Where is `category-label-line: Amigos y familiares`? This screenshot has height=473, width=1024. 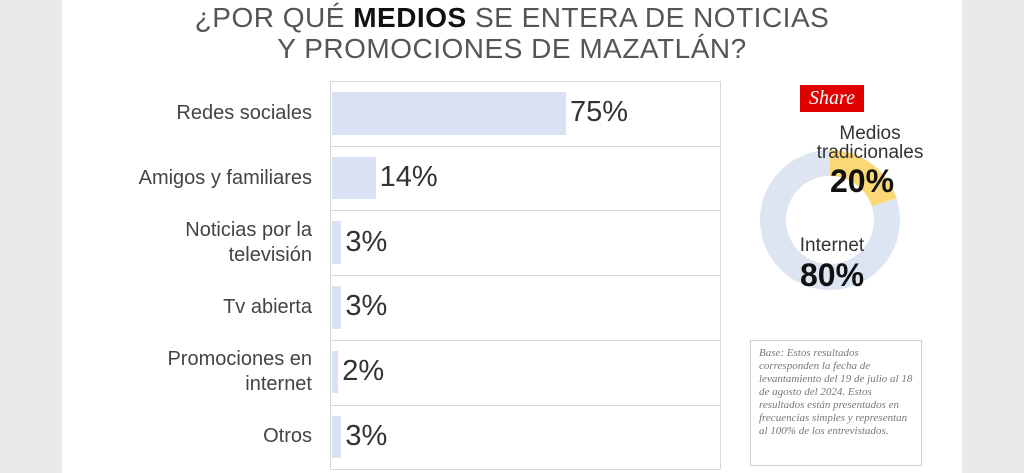
category-label-line: Amigos y familiares is located at coordinates (225, 177).